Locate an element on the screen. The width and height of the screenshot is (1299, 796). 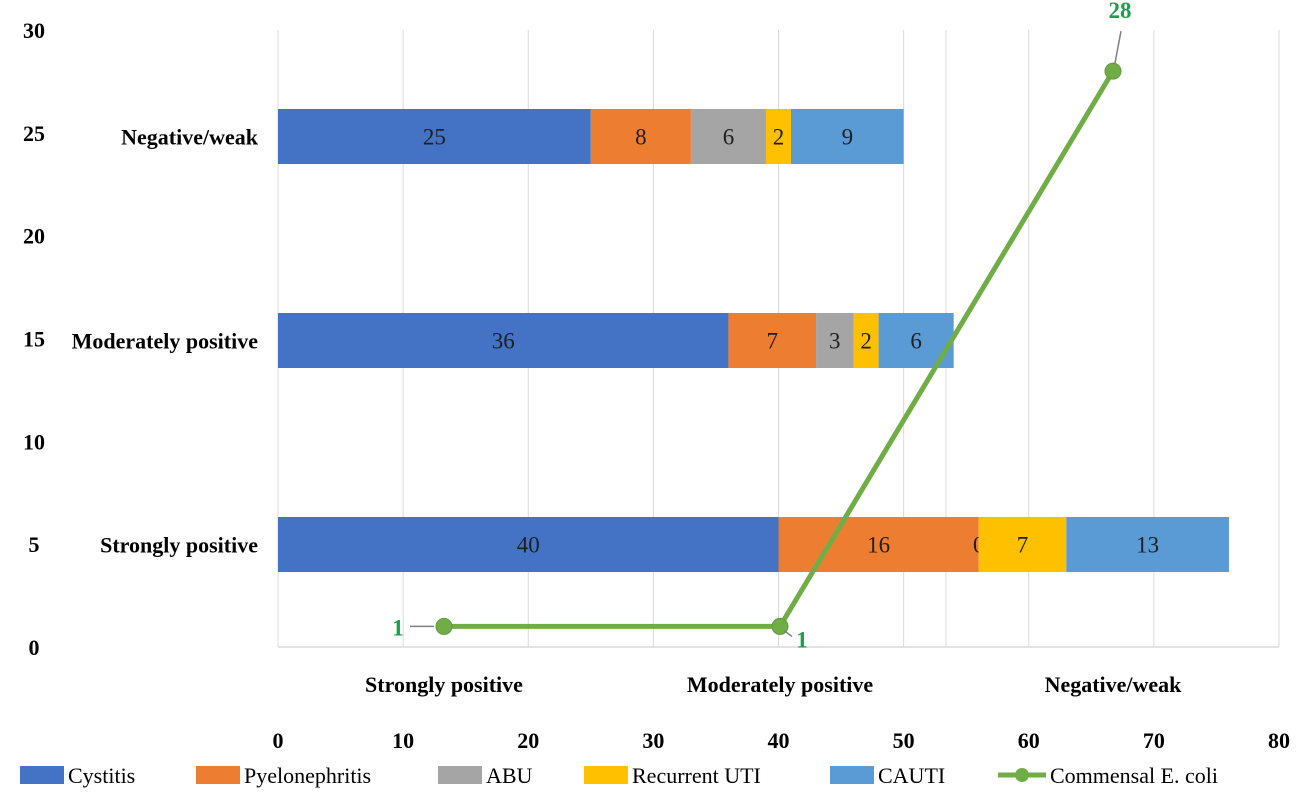
bar-value-label-pyelonephritis-strongly-positive: 16 is located at coordinates (878, 545).